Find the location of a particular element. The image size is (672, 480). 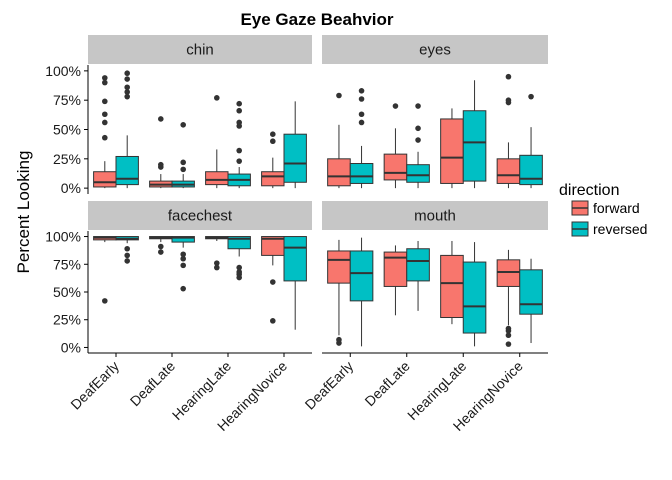

panel-eyes: eyes is located at coordinates (435, 112).